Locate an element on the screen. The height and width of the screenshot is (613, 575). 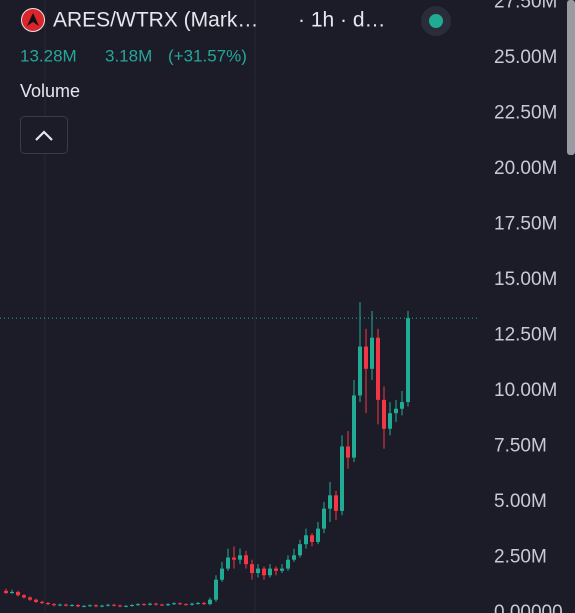
y-tick-label: 25.00M is located at coordinates (525, 57).